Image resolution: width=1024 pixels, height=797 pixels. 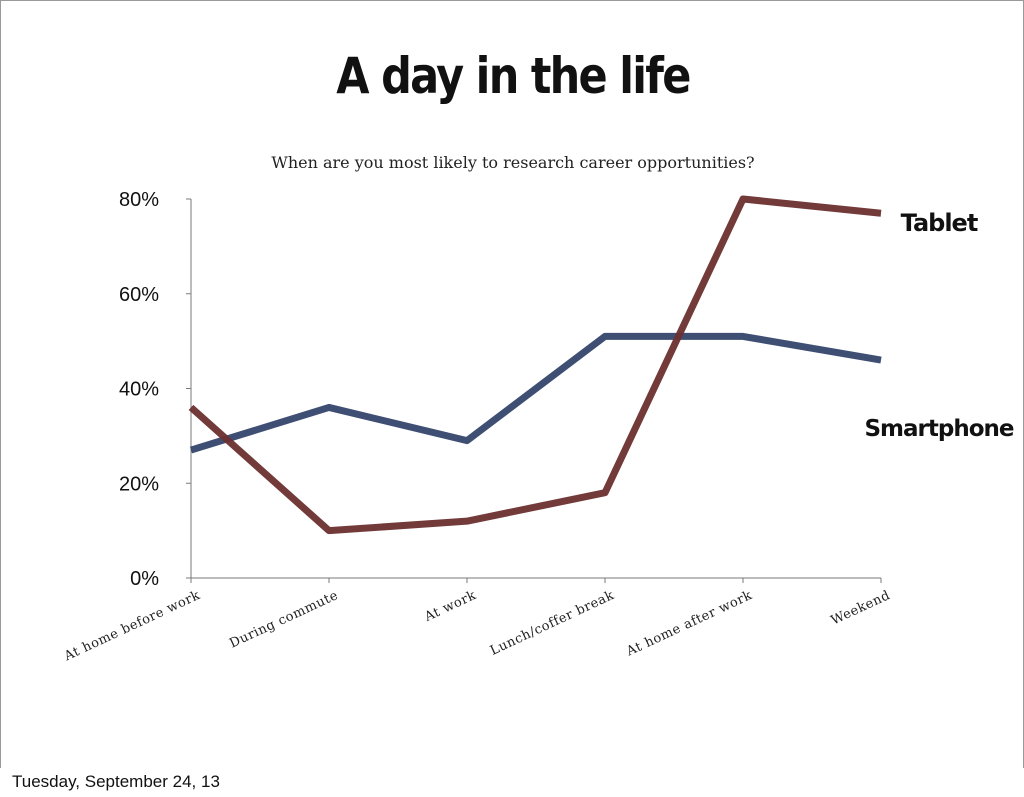 What do you see at coordinates (938, 429) in the screenshot?
I see `series-label-smartphone: Smartphone` at bounding box center [938, 429].